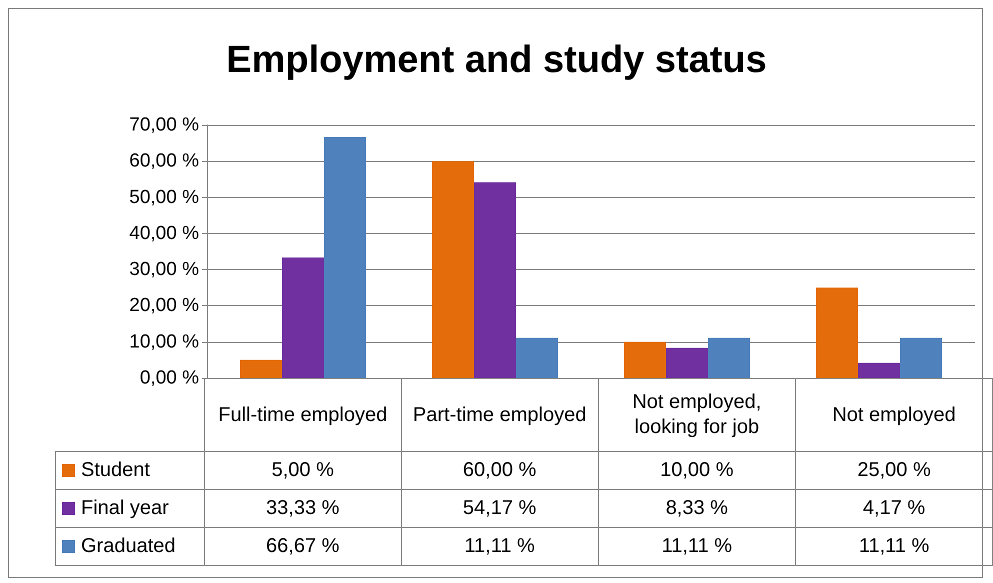 This screenshot has height=583, width=993. Describe the element at coordinates (130, 471) in the screenshot. I see `legend-label: Student` at that location.